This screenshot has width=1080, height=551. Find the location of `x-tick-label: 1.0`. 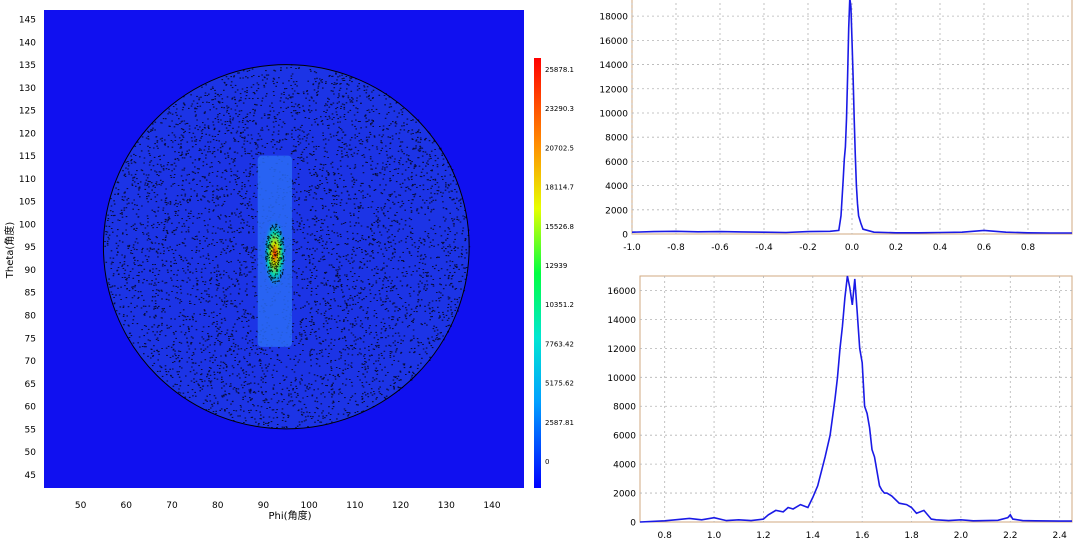

x-tick-label: 1.0 is located at coordinates (714, 536).